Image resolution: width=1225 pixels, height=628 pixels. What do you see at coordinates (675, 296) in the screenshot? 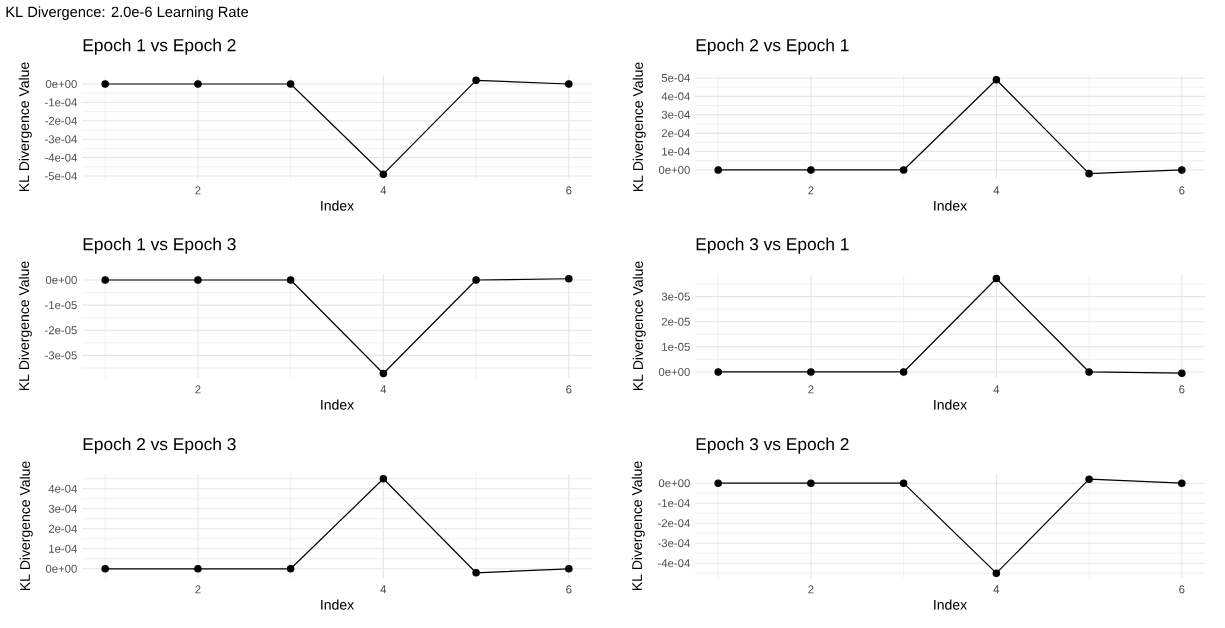
I see `y-tick-label: 3e-05` at bounding box center [675, 296].